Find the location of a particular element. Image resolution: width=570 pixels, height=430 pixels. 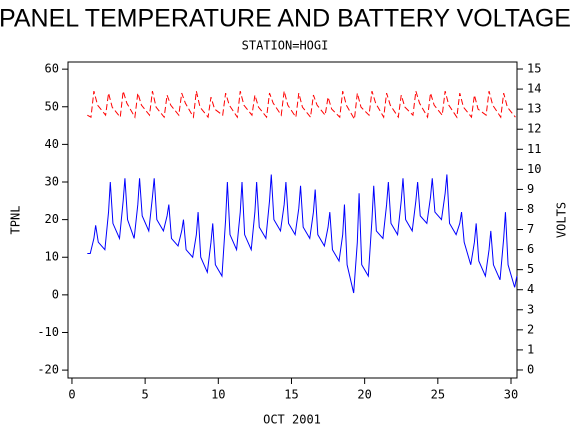

x-tick-label: 5 is located at coordinates (145, 395).